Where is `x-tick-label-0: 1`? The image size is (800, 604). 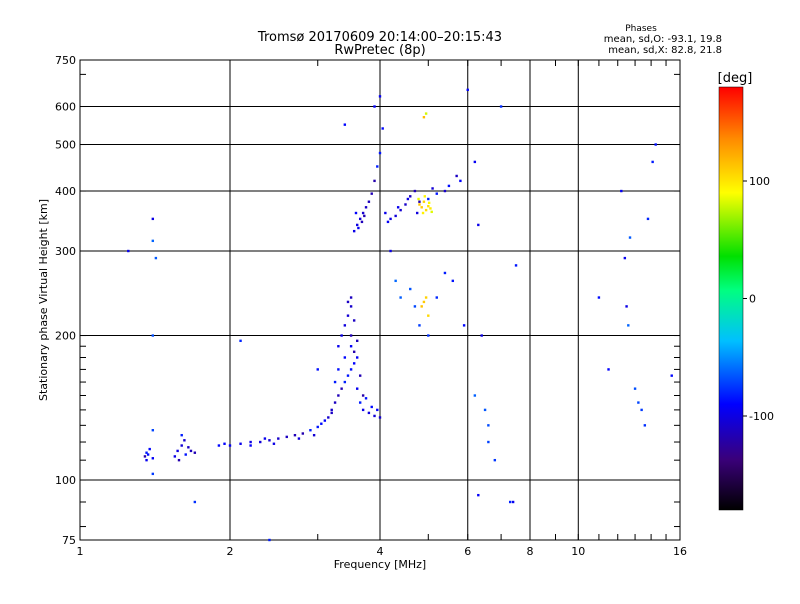 x-tick-label-0: 1 is located at coordinates (80, 551).